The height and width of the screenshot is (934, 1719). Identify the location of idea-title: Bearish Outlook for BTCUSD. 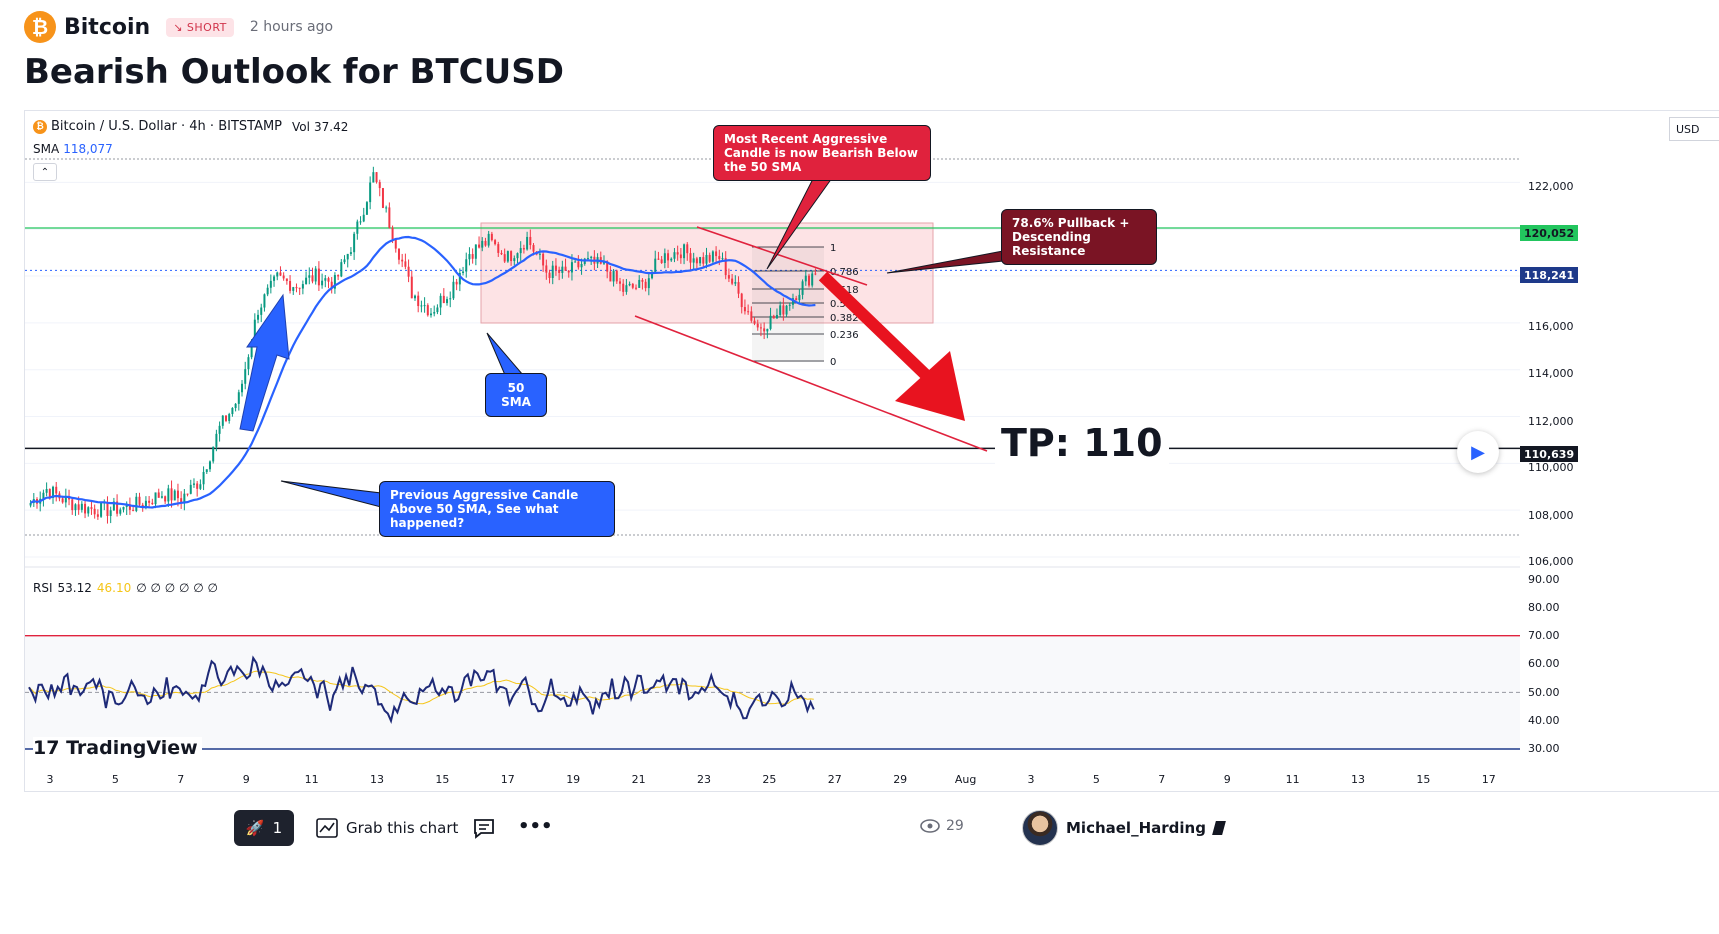
(294, 72).